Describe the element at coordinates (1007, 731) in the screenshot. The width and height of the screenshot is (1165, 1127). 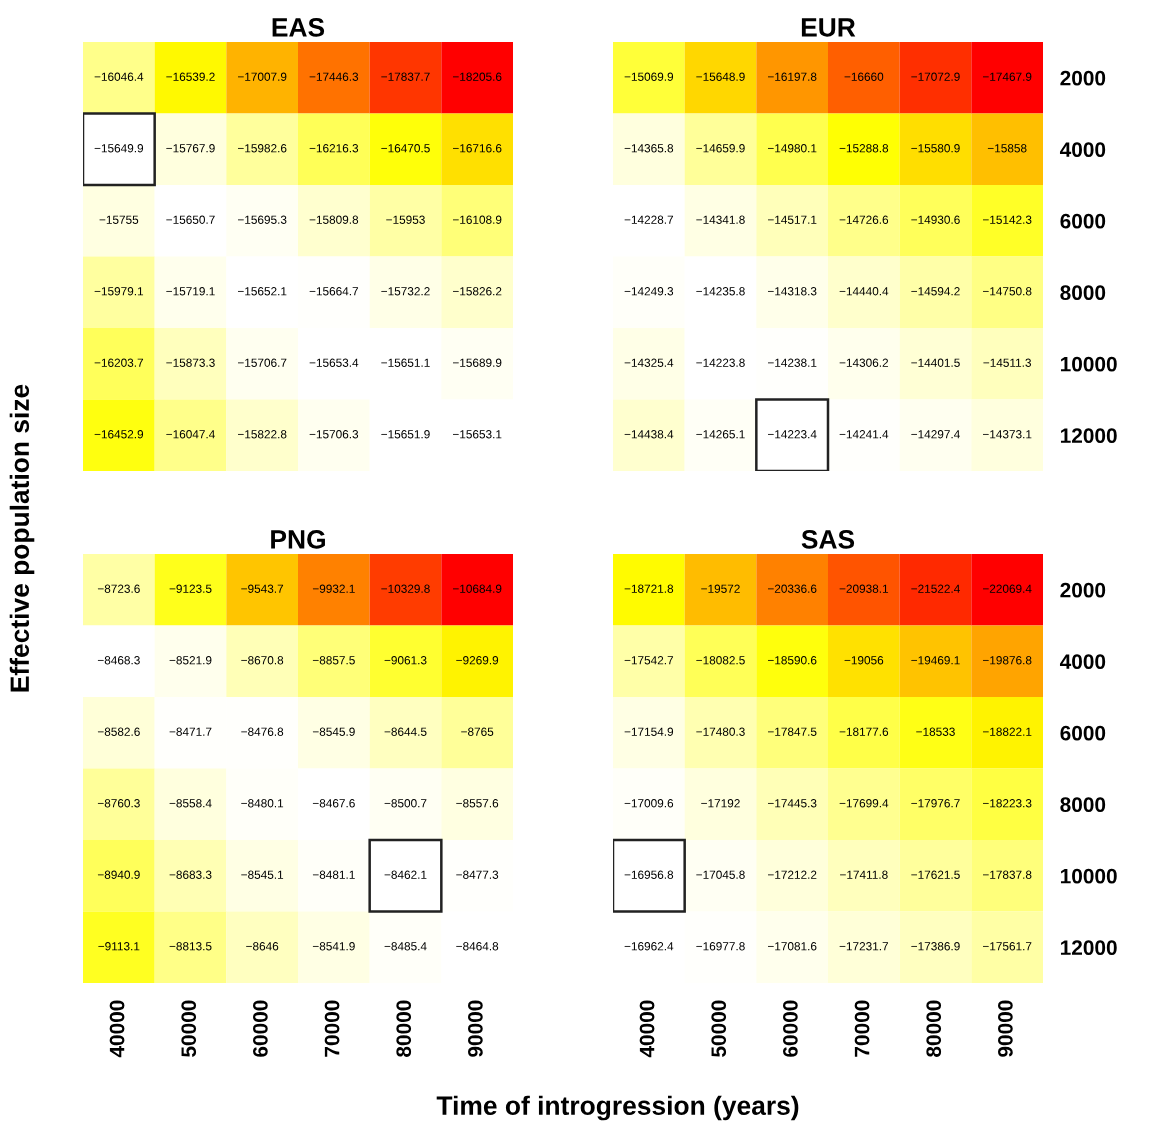
I see `data-label: −18822.1` at that location.